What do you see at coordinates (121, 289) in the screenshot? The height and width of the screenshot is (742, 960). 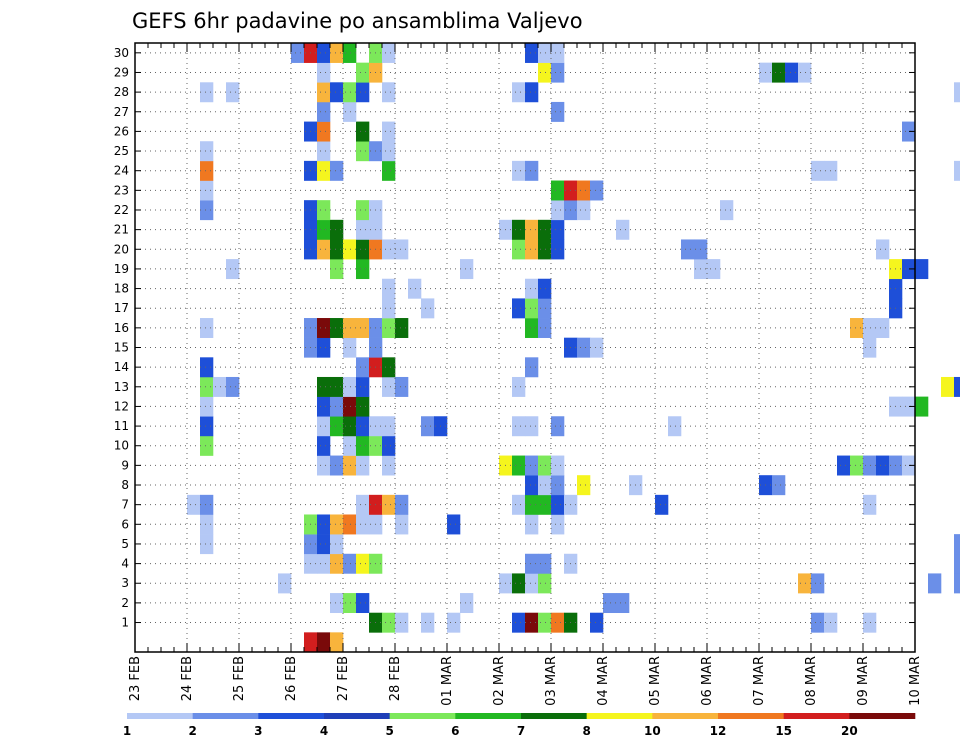 I see `y-tick-label-18: 18` at bounding box center [121, 289].